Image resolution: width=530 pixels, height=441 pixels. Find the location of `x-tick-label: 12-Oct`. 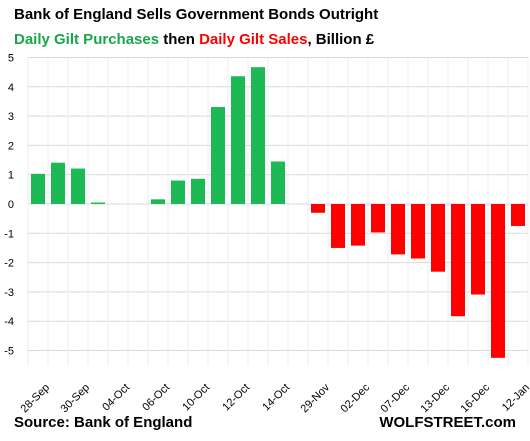

x-tick-label: 12-Oct is located at coordinates (236, 398).